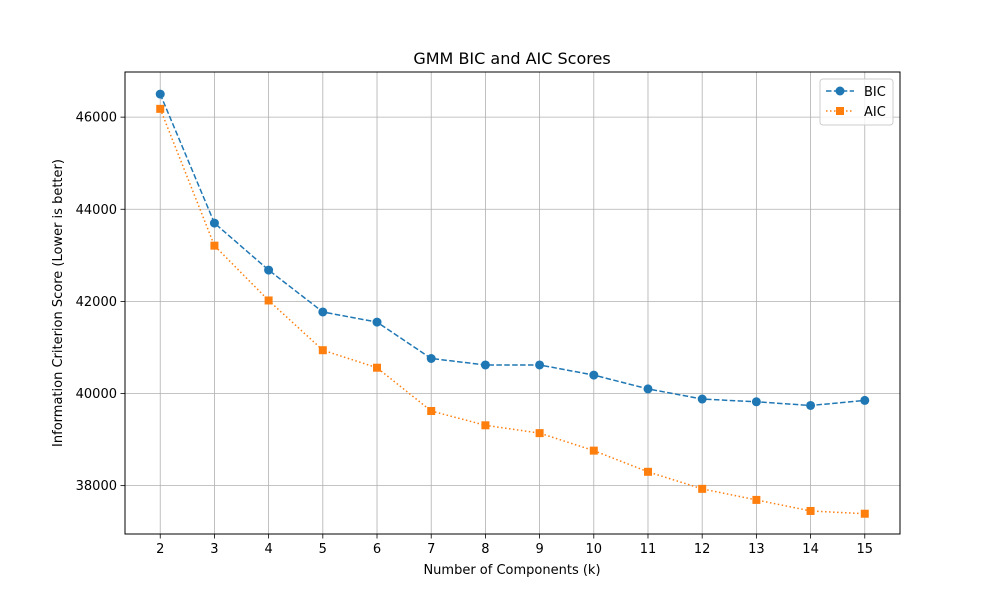 This screenshot has width=1000, height=604. I want to click on x-tick-label: 4, so click(268, 549).